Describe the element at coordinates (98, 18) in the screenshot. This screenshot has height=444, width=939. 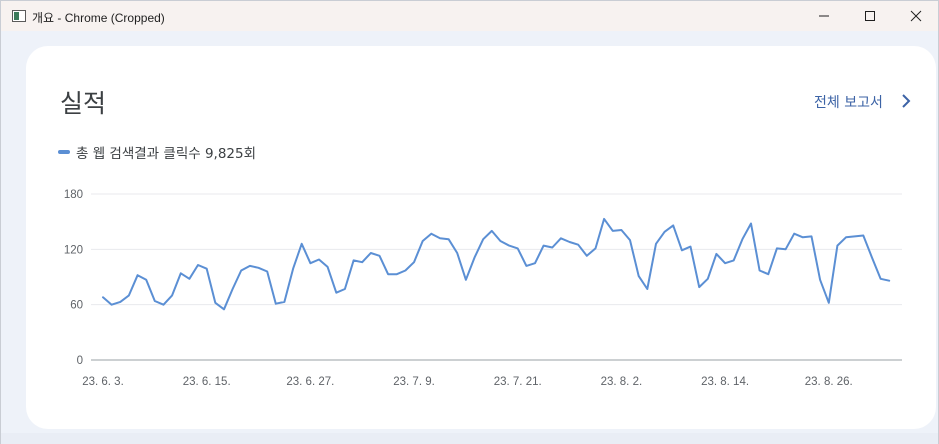
I see `window-title: 개요 - Chrome (Cropped)` at that location.